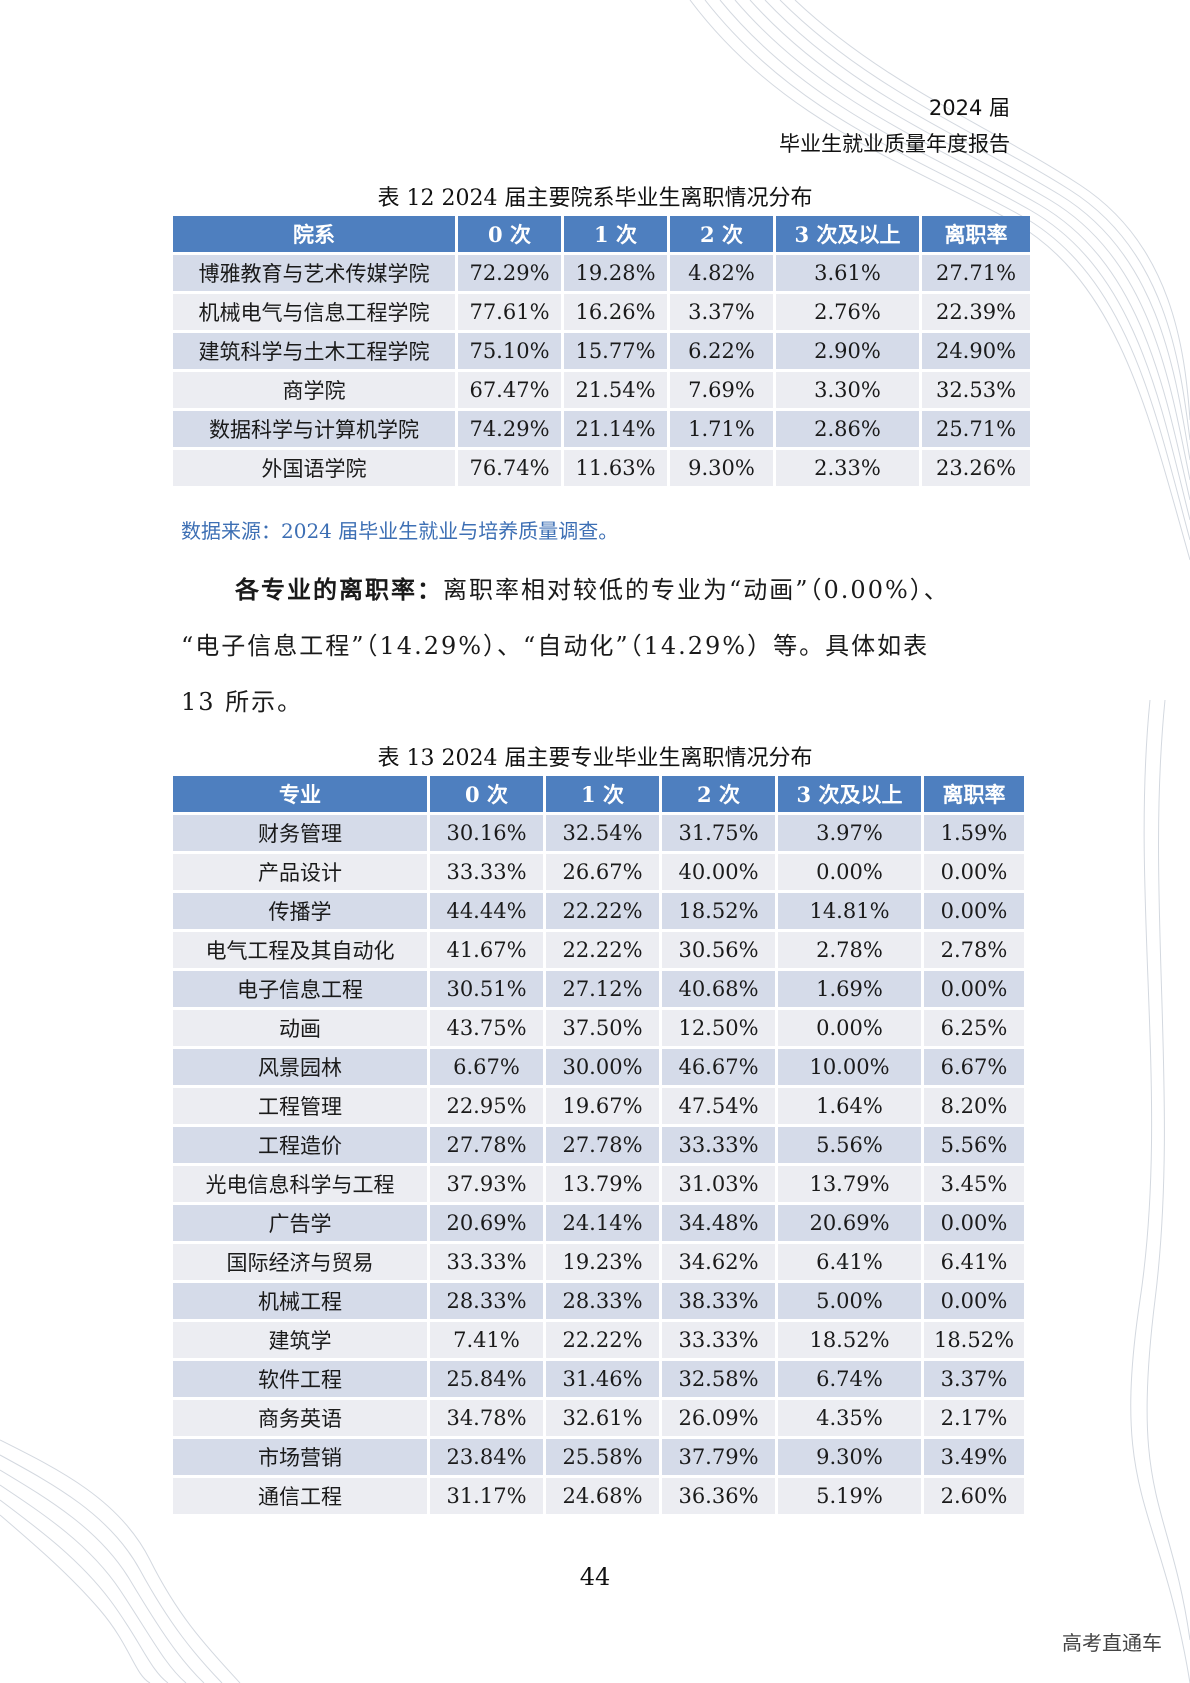 This screenshot has width=1190, height=1683. Describe the element at coordinates (721, 351) in the screenshot. I see `table-cell: 6.22%` at that location.